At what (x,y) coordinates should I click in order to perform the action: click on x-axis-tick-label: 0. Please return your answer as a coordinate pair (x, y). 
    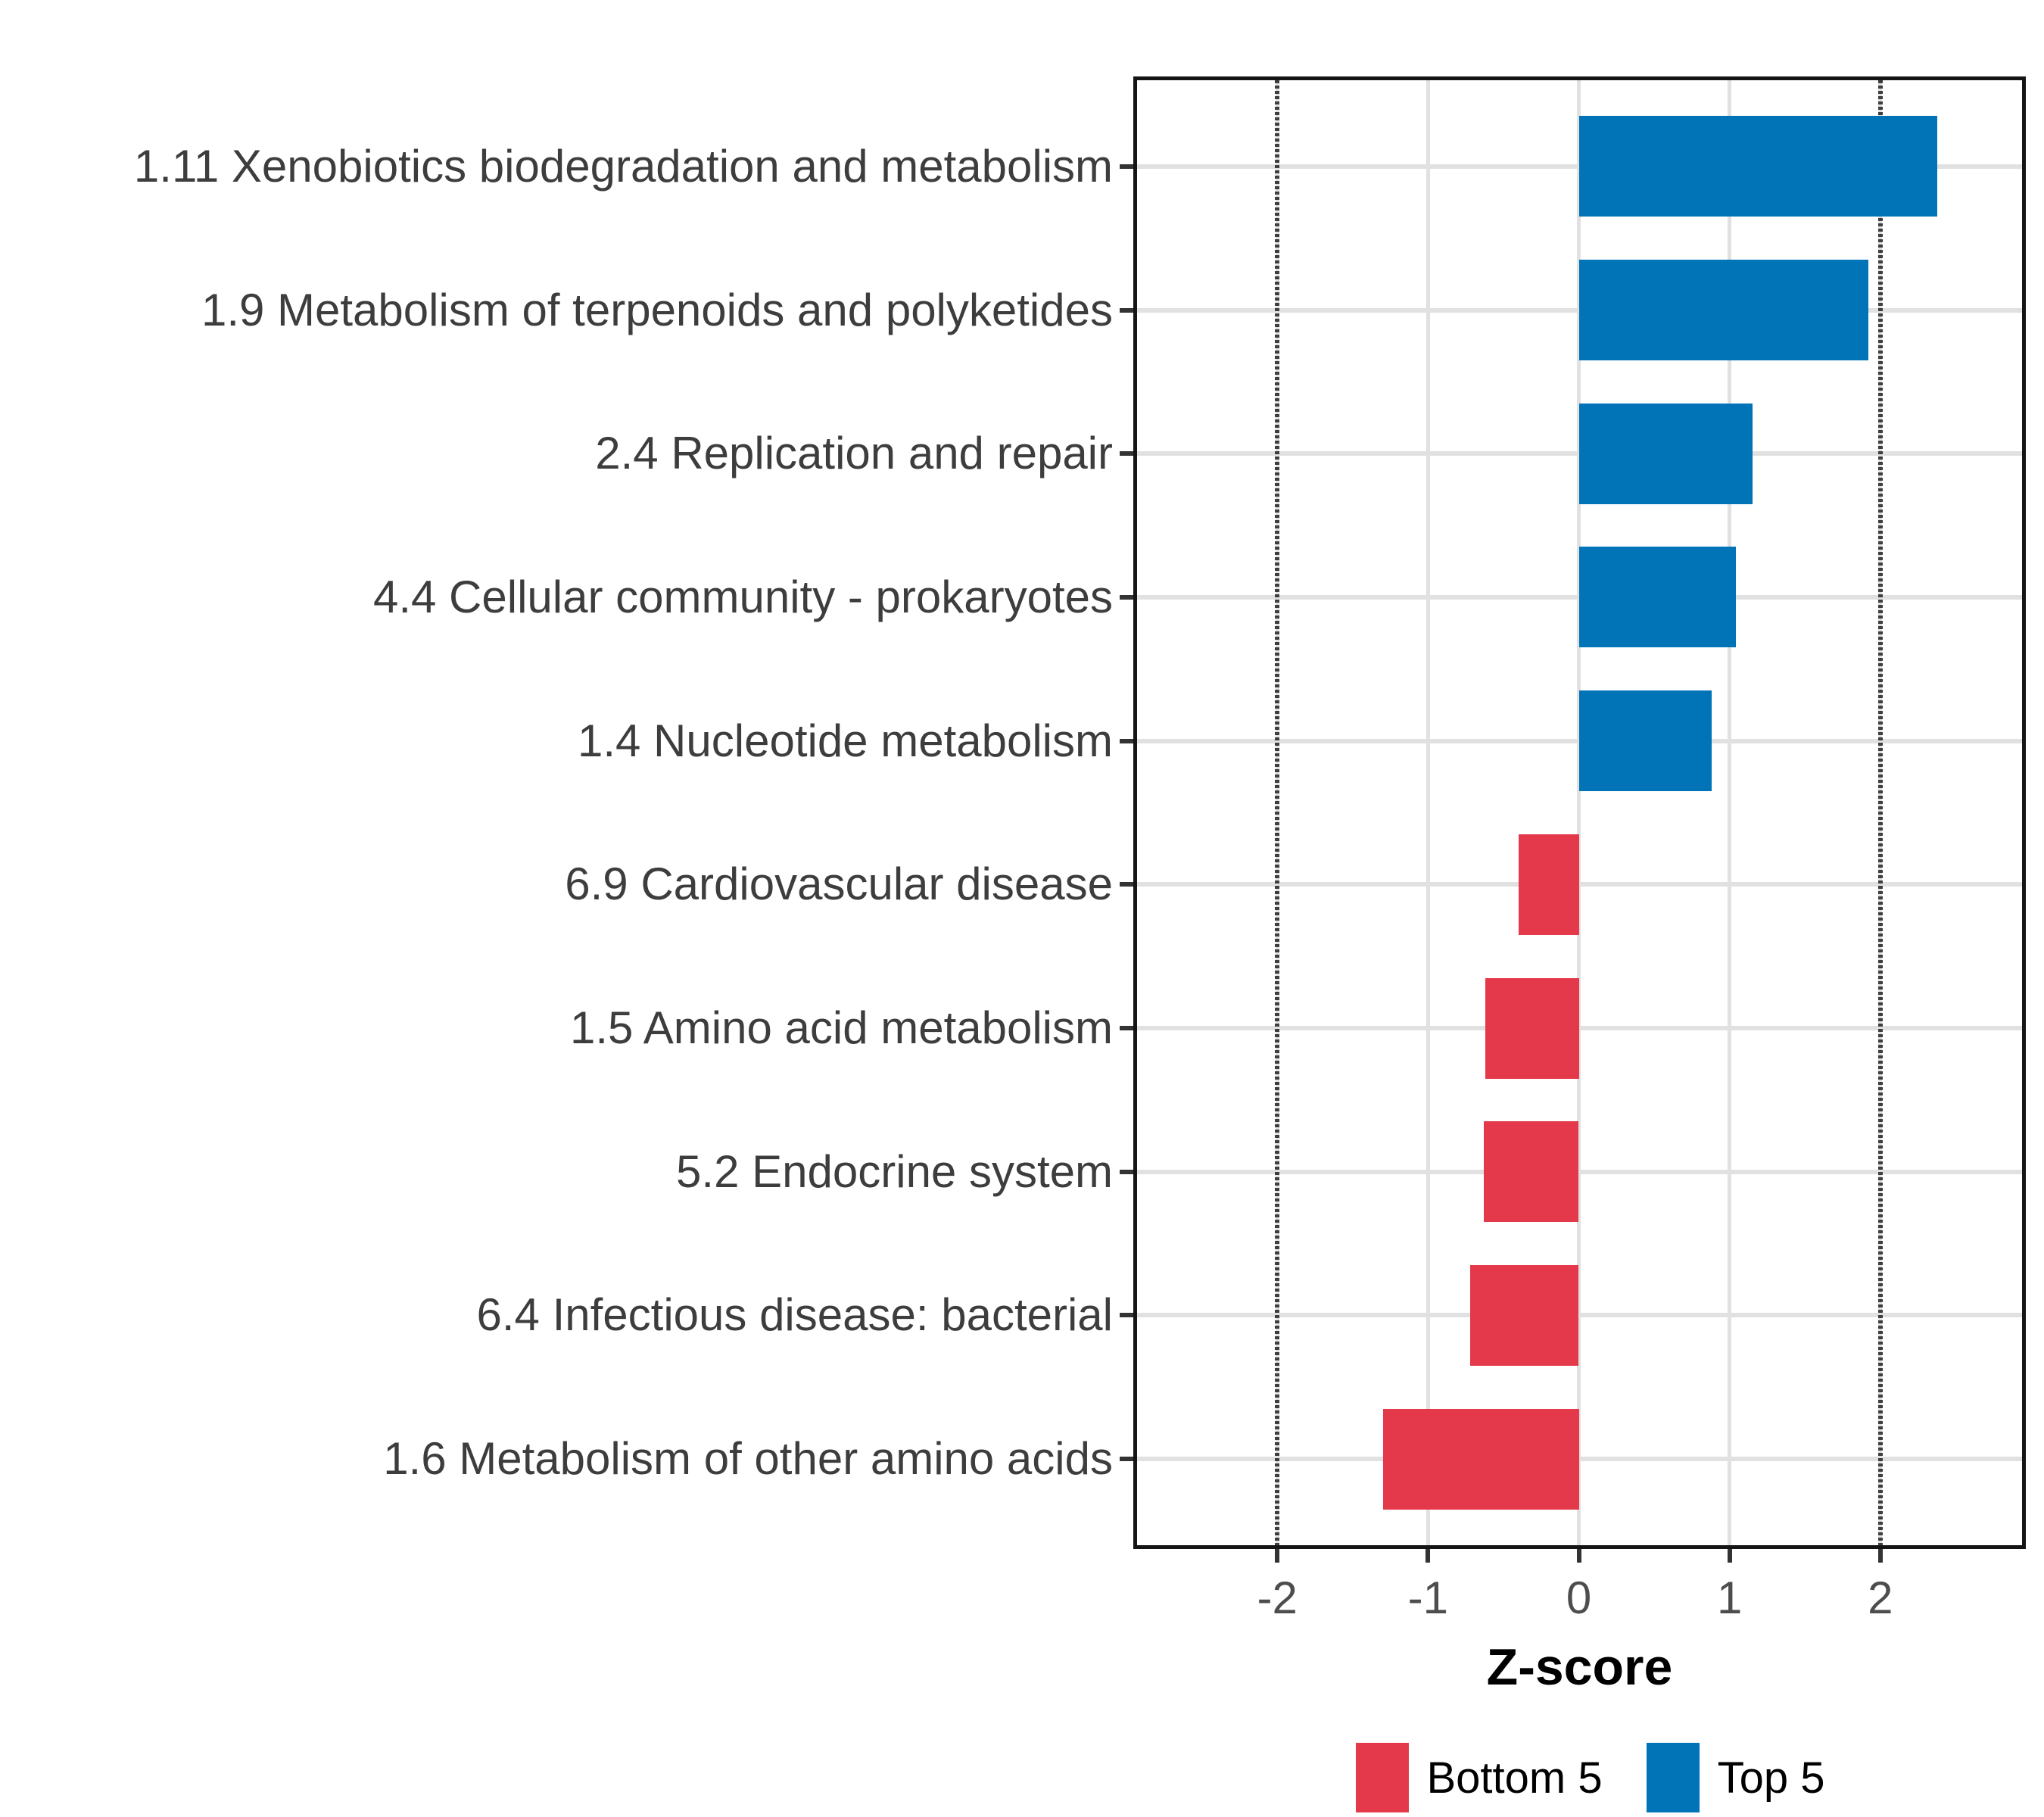
    Looking at the image, I should click on (1579, 1597).